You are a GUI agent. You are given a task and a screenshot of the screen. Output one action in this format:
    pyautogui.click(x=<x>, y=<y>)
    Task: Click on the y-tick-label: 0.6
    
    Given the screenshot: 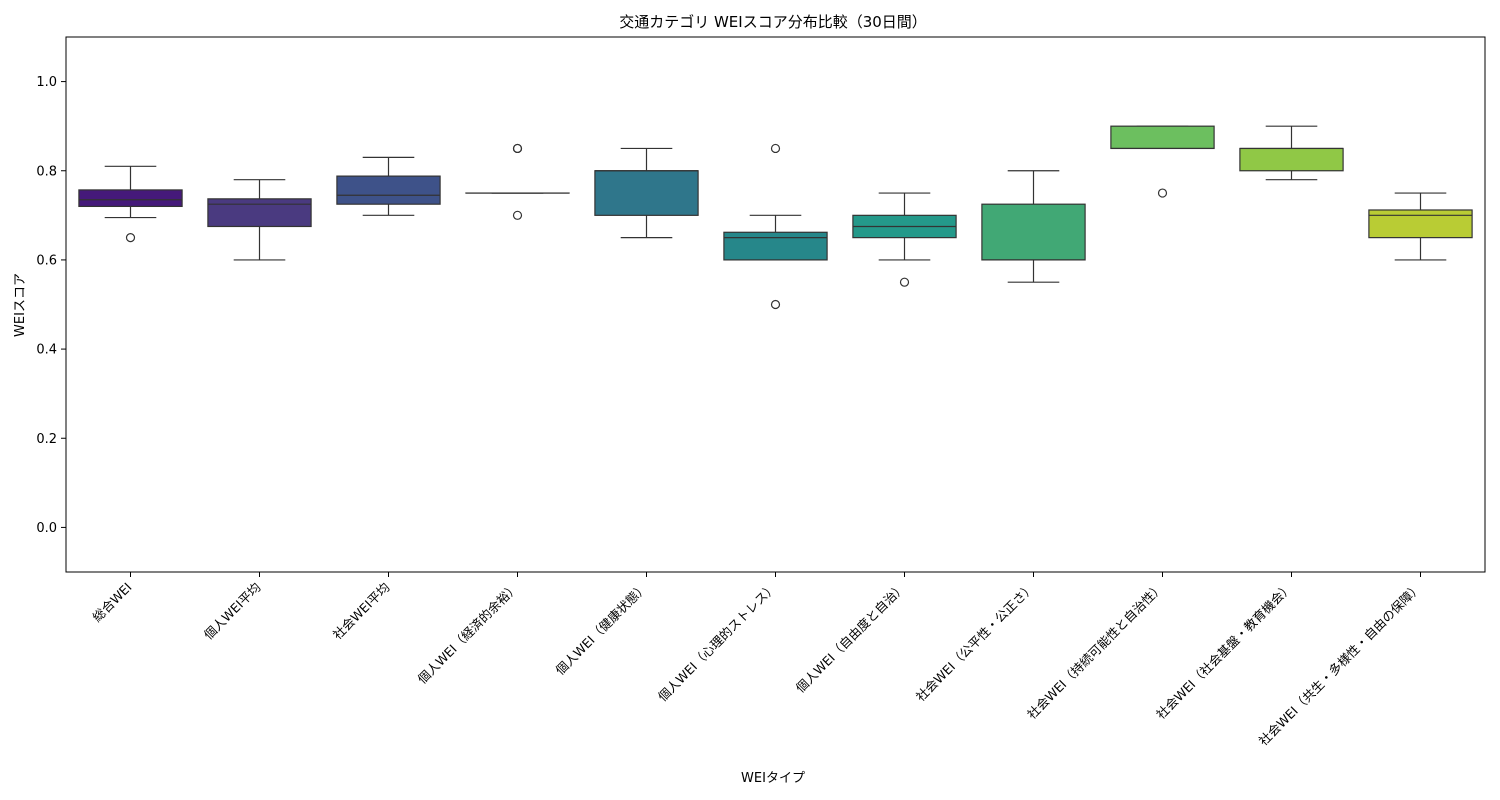 What is the action you would take?
    pyautogui.click(x=46, y=260)
    